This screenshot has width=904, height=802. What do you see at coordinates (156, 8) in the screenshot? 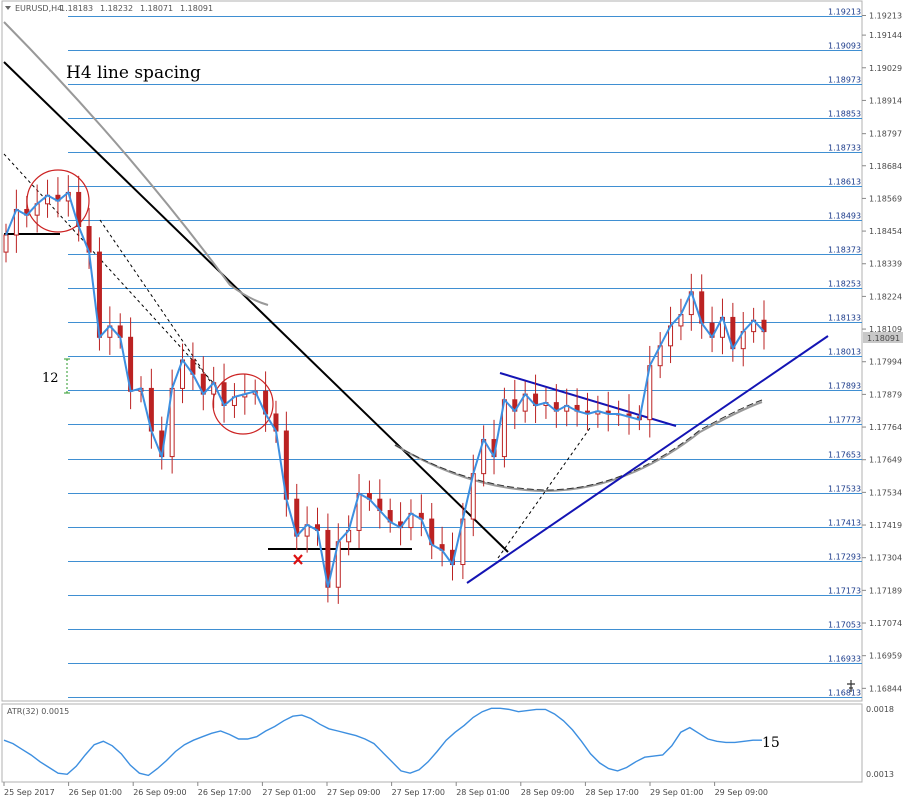
I see `header-low: 1.18071` at bounding box center [156, 8].